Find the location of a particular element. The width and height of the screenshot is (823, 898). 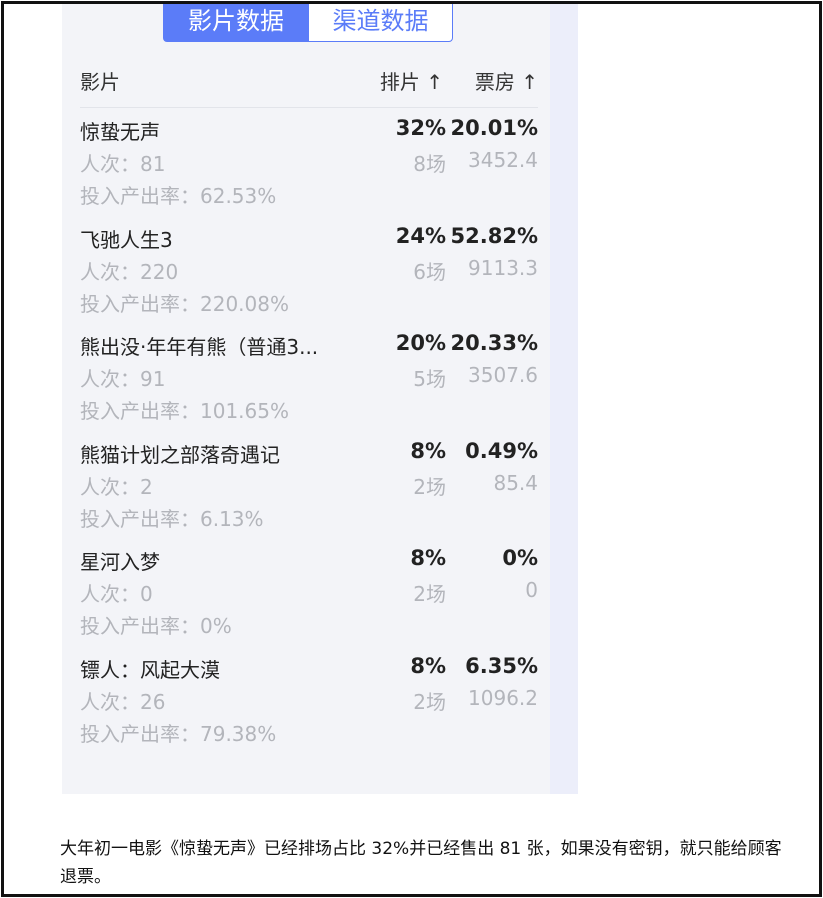

film-name: 熊猫计划之部落奇遇记 is located at coordinates (180, 454).